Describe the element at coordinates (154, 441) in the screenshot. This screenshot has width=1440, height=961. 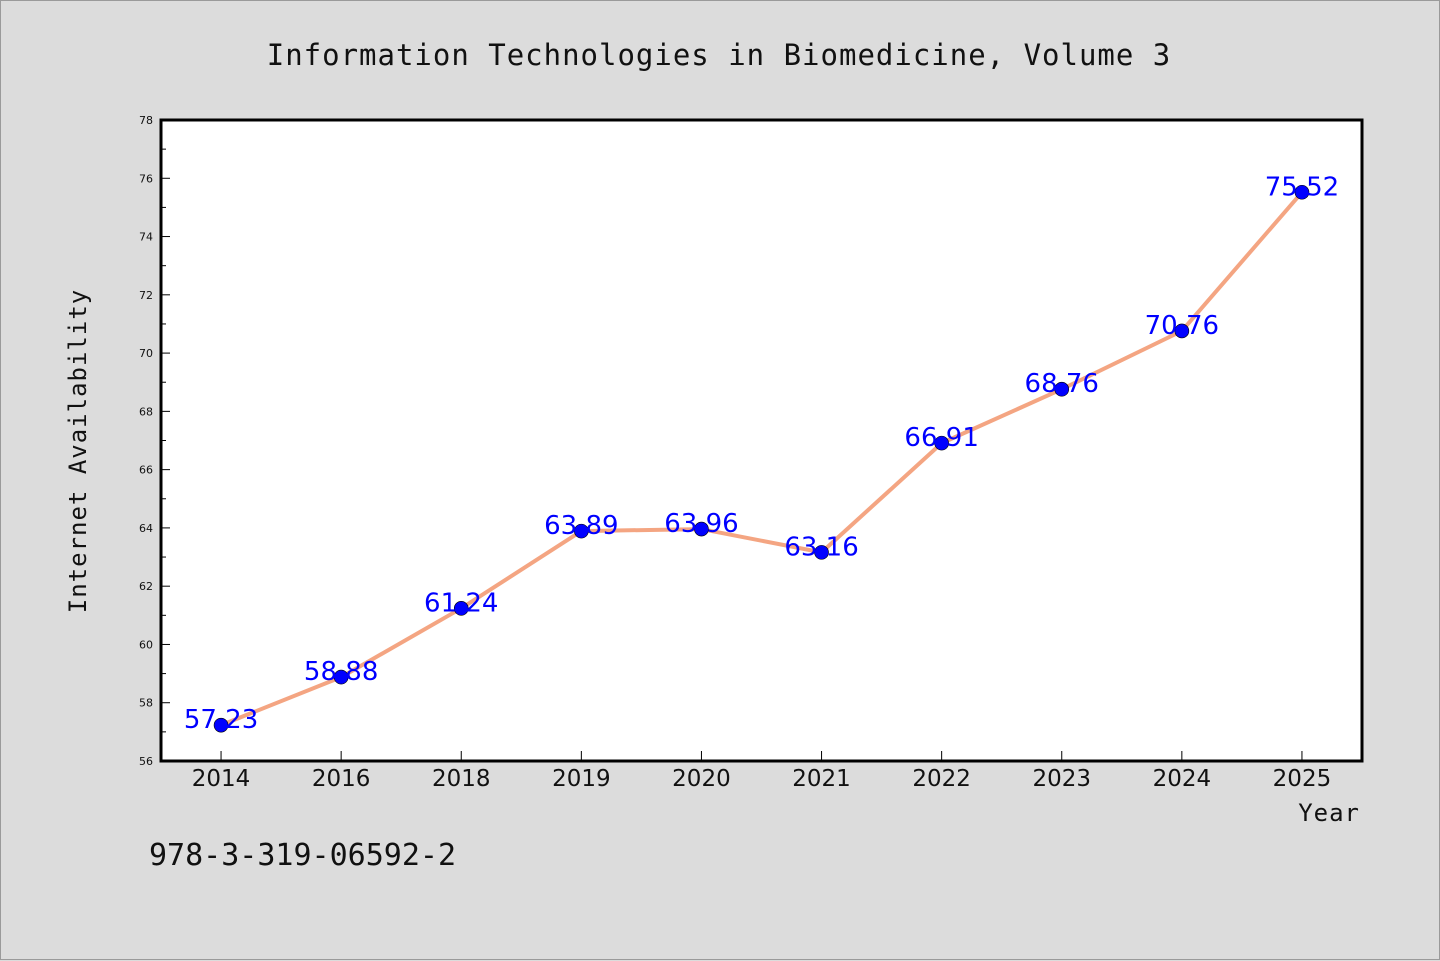
I see `y-axis: 56 58 60 62 64 66 68 70 72 74 76 78` at that location.